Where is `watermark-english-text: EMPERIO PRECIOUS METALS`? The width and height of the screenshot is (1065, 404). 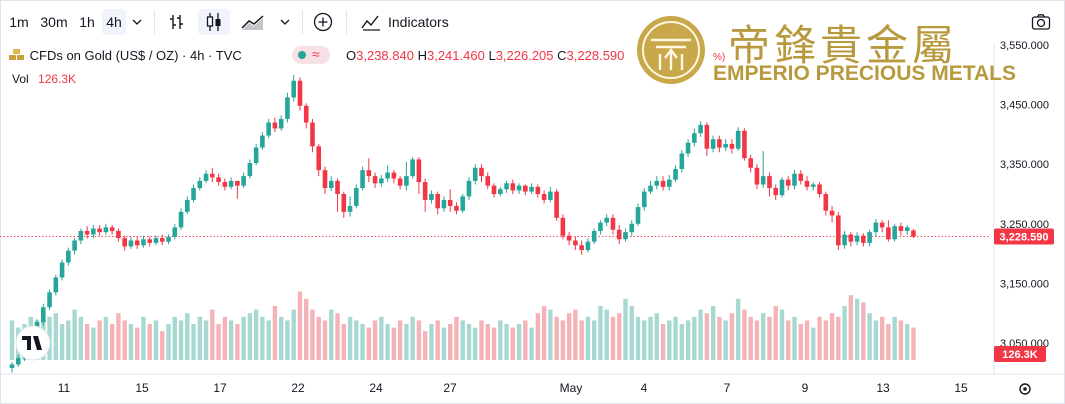
watermark-english-text: EMPERIO PRECIOUS METALS is located at coordinates (864, 73).